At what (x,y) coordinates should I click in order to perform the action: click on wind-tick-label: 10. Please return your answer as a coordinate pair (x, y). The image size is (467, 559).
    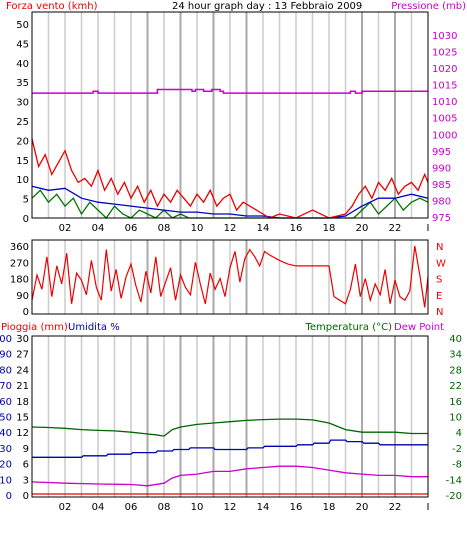
    Looking at the image, I should click on (22, 180).